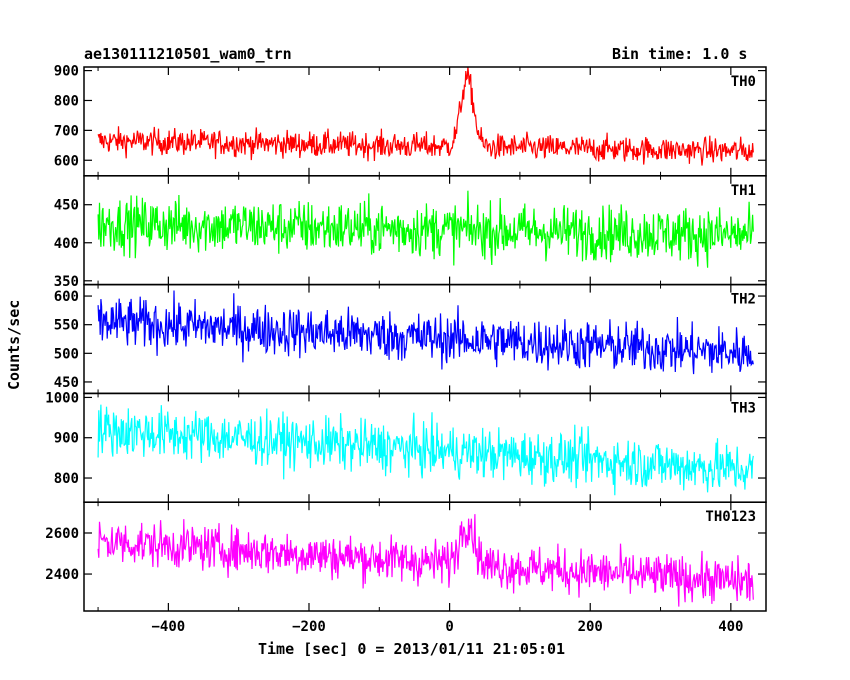 The image size is (850, 680). What do you see at coordinates (66, 354) in the screenshot?
I see `y-tick-label: 500` at bounding box center [66, 354].